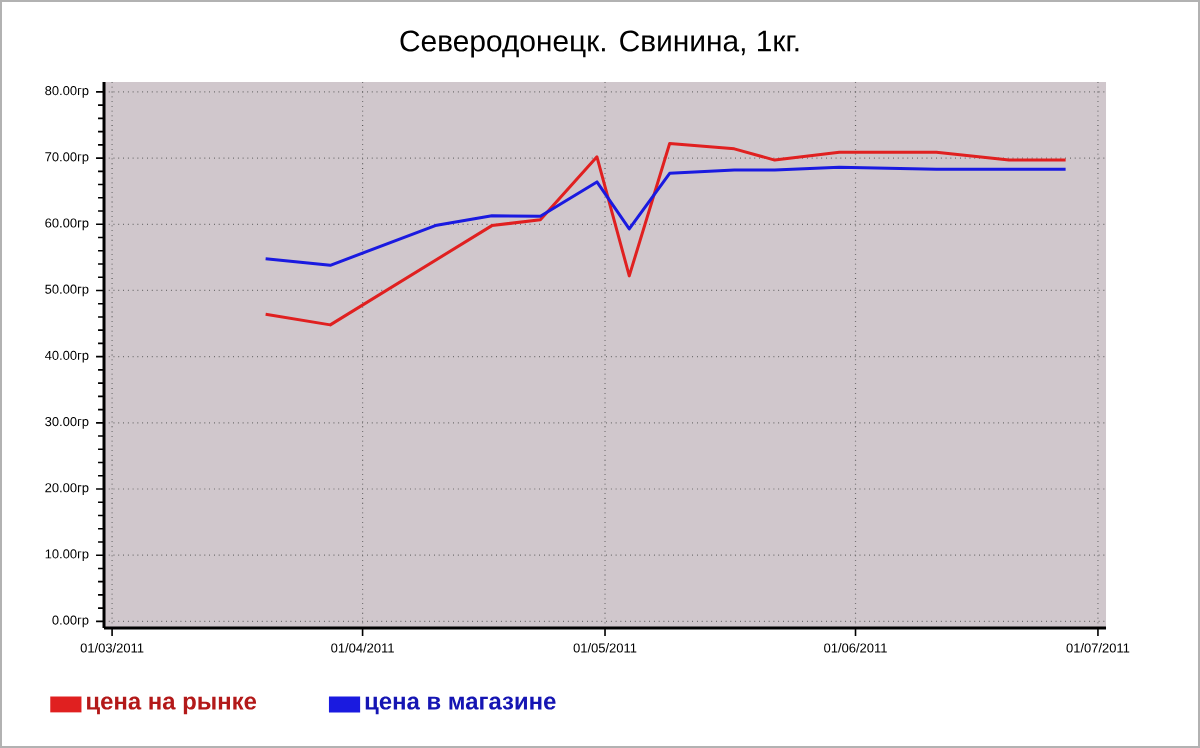 The image size is (1200, 748). I want to click on legend-label: цена в магазине, so click(460, 705).